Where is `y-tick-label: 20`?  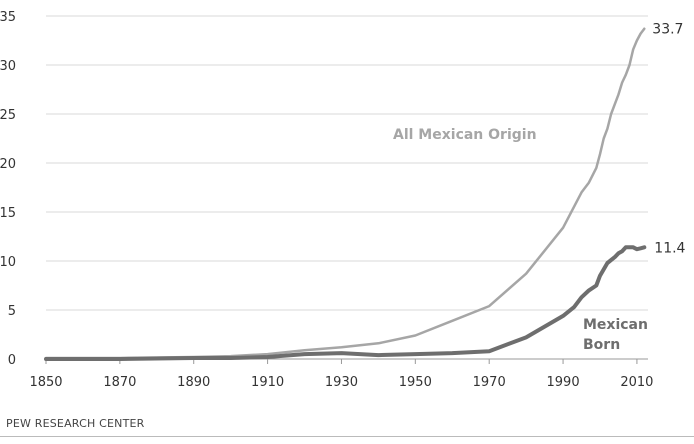 y-tick-label: 20 is located at coordinates (8, 164).